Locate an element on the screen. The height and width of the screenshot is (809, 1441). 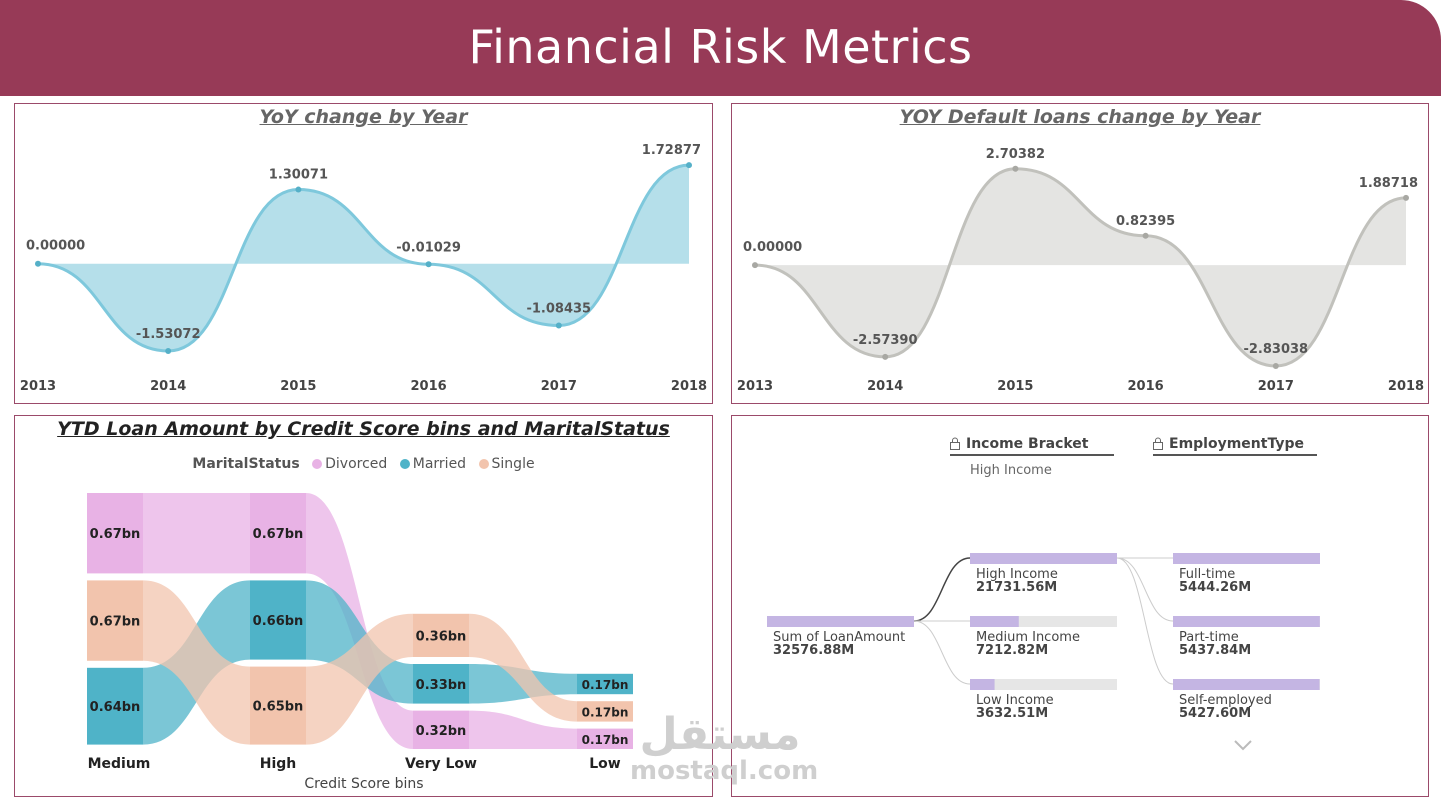
employment-type-label: EmploymentType is located at coordinates (1236, 444).